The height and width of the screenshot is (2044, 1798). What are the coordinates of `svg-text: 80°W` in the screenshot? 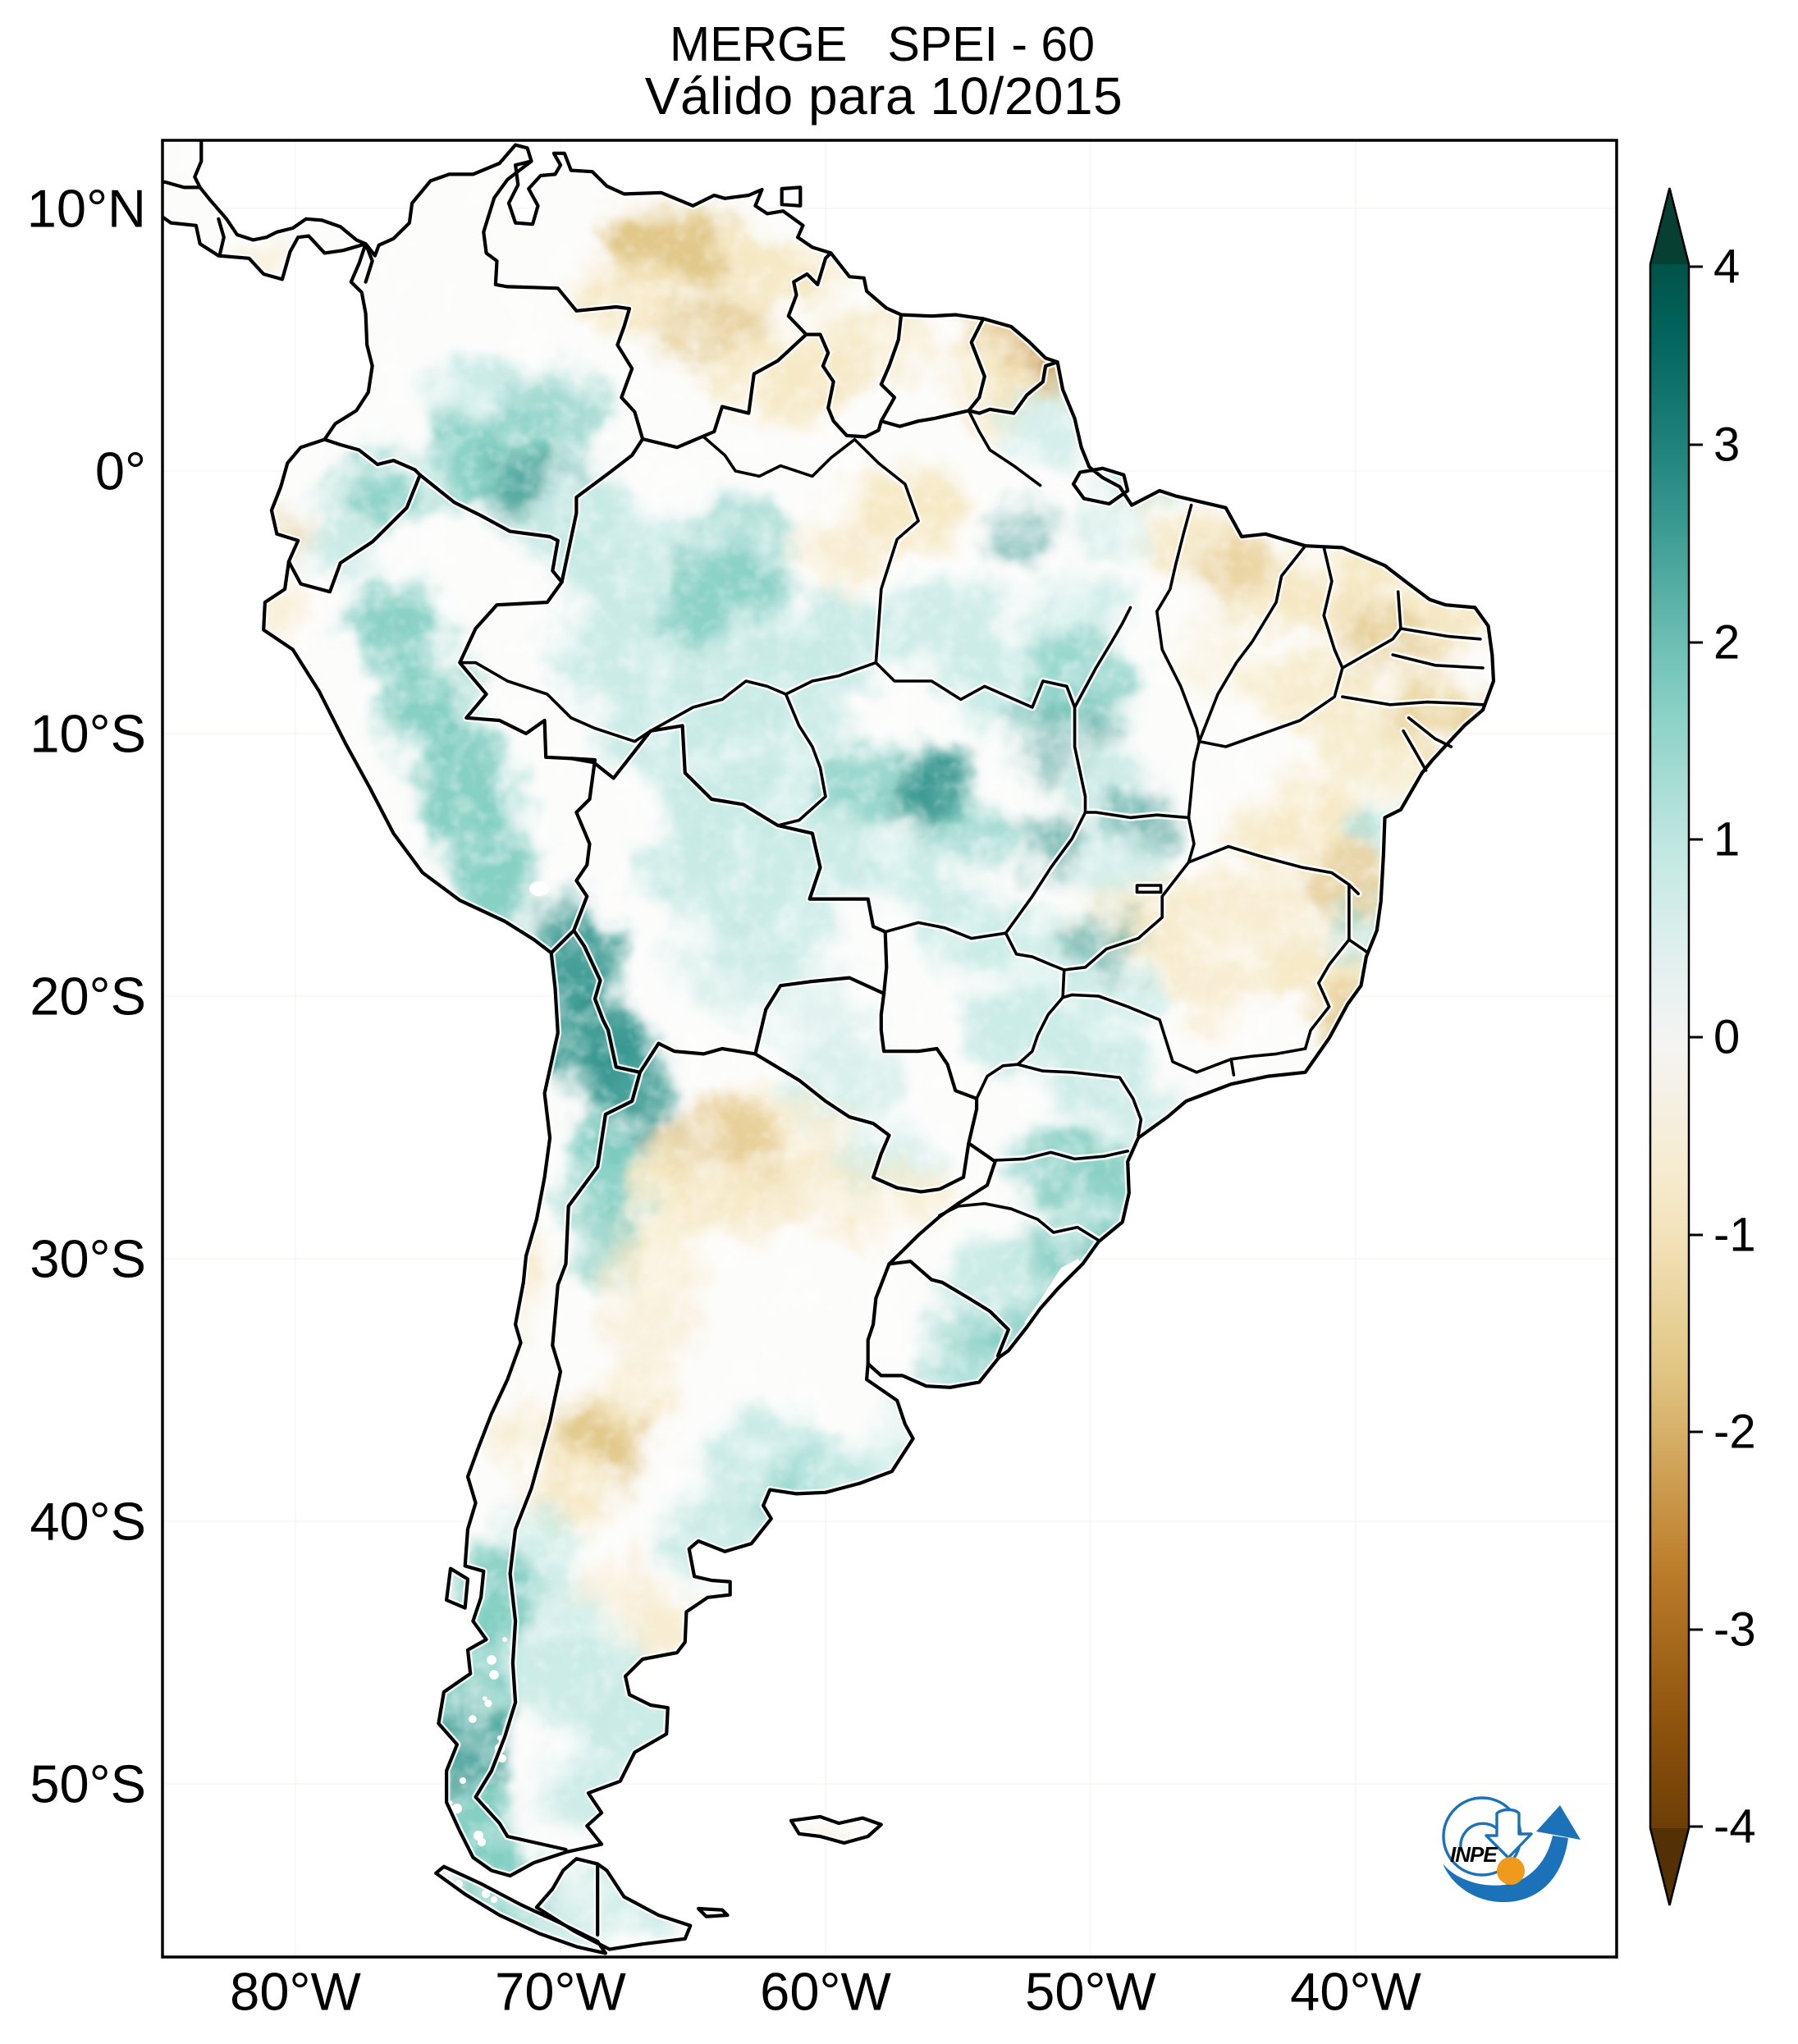 It's located at (295, 1992).